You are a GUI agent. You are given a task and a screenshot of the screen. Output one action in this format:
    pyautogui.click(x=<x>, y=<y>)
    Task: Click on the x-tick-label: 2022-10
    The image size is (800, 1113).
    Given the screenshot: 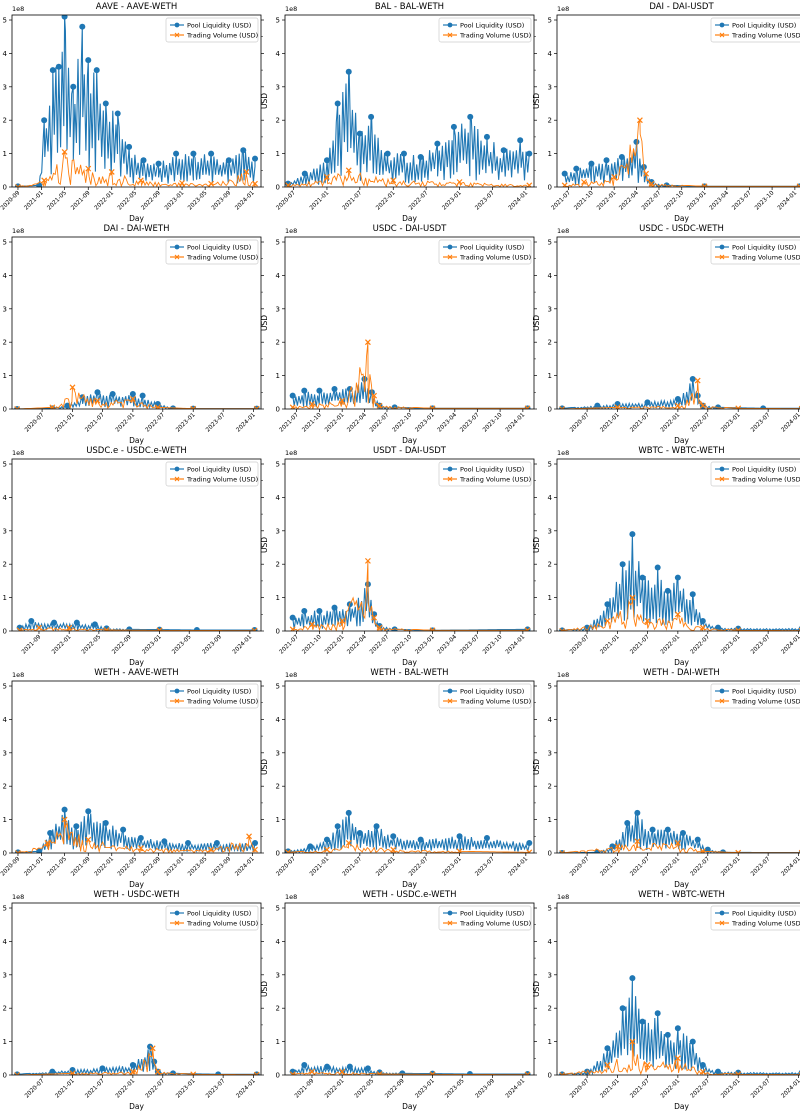 What is the action you would take?
    pyautogui.click(x=675, y=201)
    